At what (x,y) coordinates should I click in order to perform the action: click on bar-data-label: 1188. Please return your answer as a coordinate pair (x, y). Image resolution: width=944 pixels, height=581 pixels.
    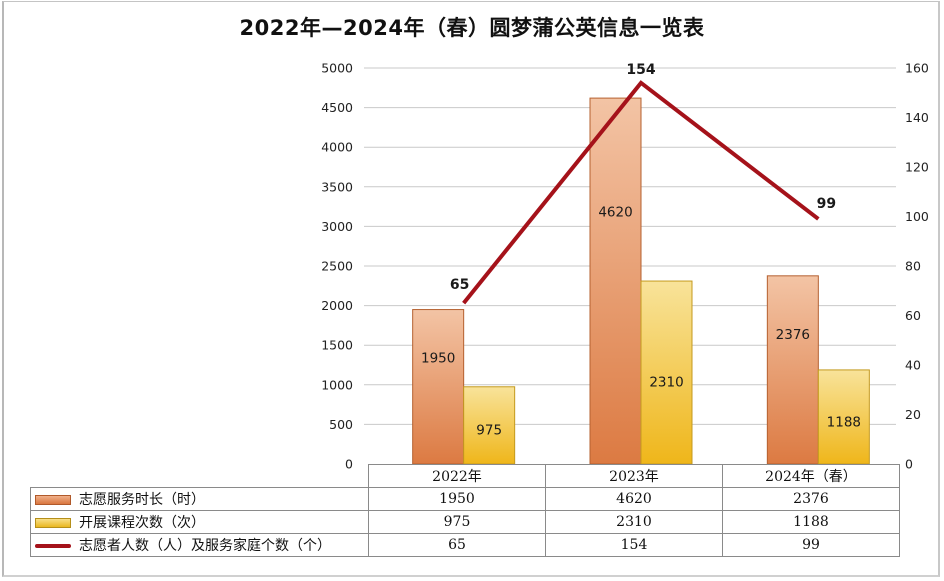
    Looking at the image, I should click on (844, 423).